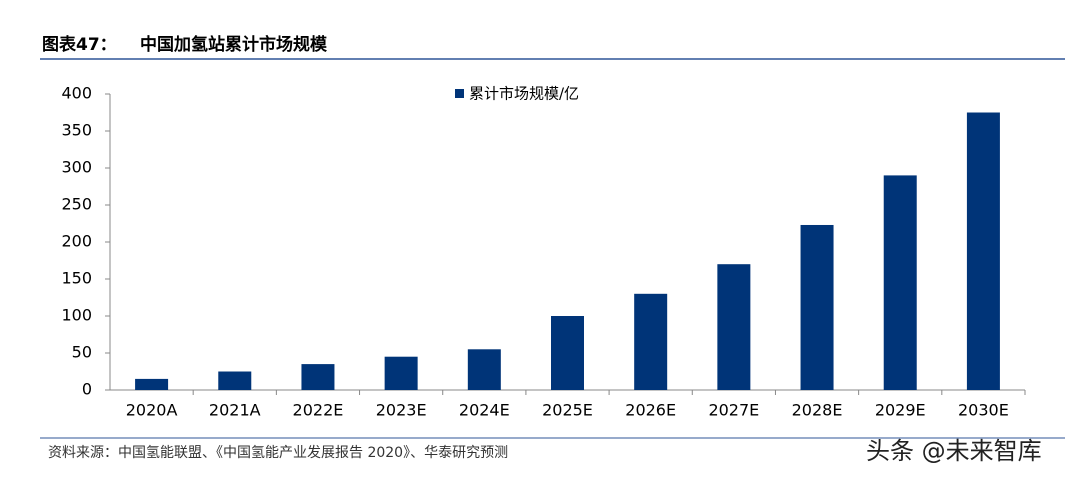  Describe the element at coordinates (567, 410) in the screenshot. I see `x-tick-label: 2025E` at that location.